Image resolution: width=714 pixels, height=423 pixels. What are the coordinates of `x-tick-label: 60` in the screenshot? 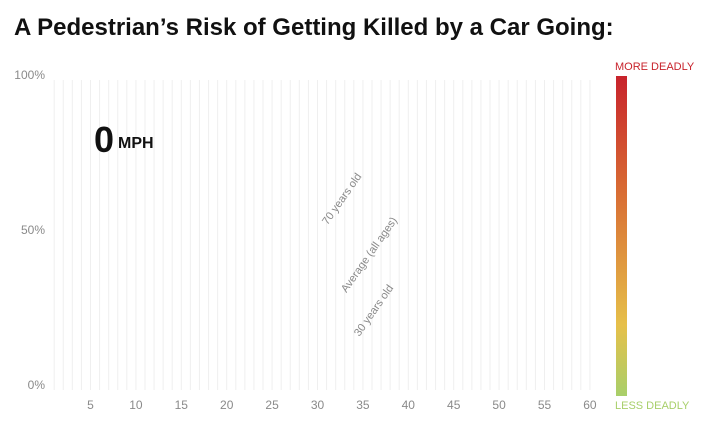 It's located at (590, 405).